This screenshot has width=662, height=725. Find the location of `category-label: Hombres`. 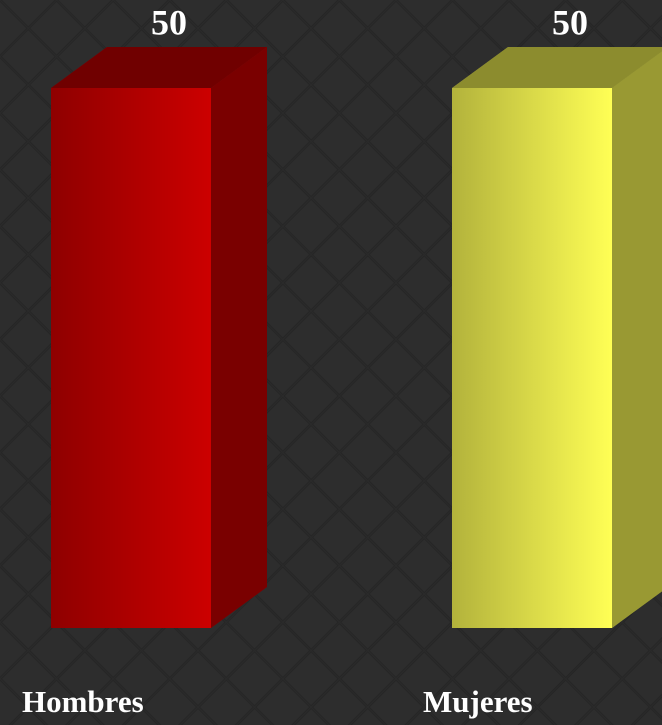

category-label: Hombres is located at coordinates (83, 701).